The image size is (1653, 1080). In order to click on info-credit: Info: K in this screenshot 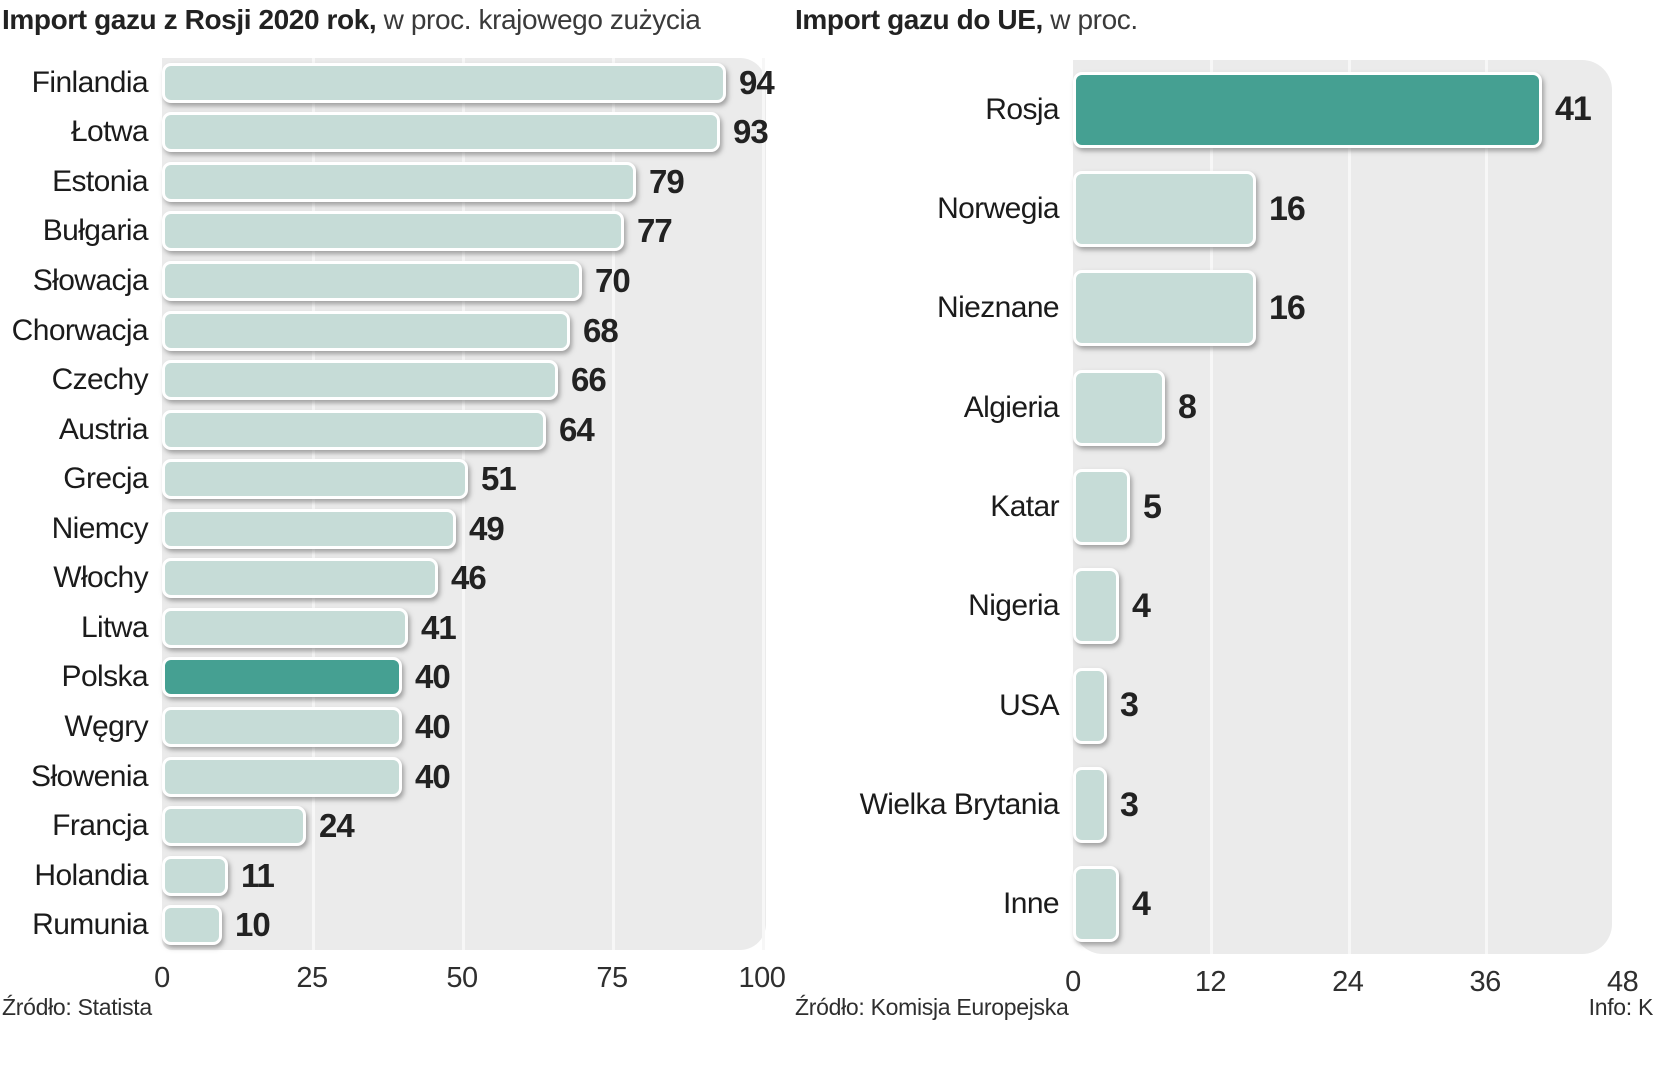, I will do `click(1620, 1007)`.